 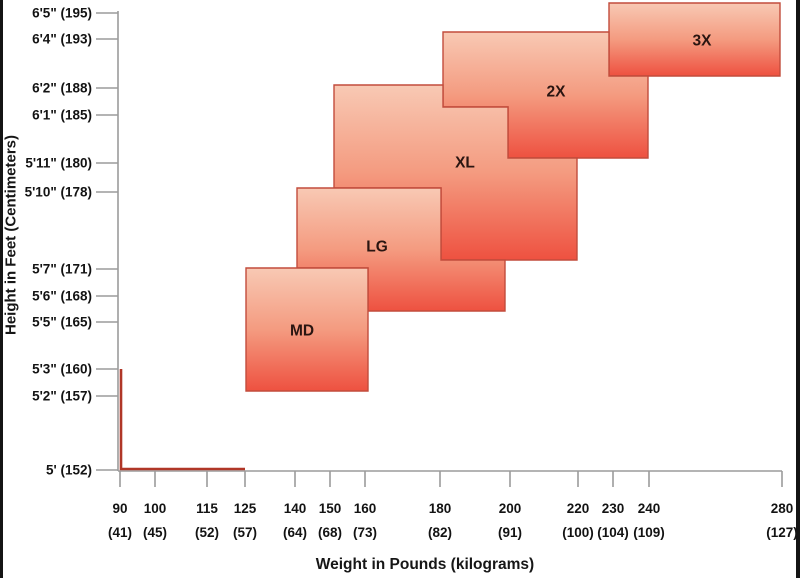 I want to click on photo-left-edge, so click(x=1, y=289).